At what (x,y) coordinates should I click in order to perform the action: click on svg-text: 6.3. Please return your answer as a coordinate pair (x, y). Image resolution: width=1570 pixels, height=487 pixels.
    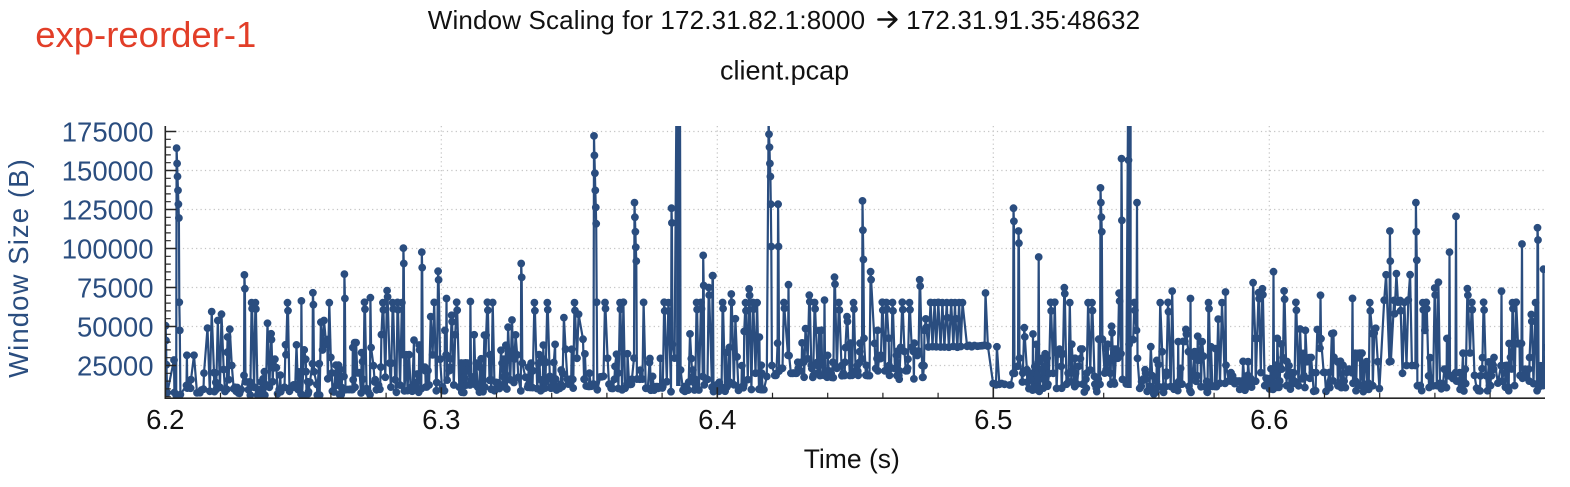
    Looking at the image, I should click on (441, 419).